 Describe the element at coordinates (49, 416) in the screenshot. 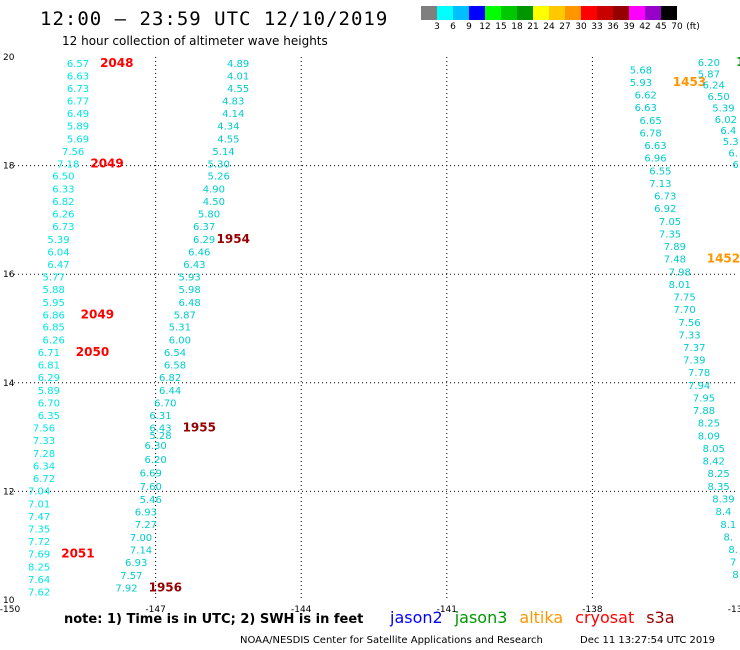

I see `wave-height-value: 6.35` at that location.